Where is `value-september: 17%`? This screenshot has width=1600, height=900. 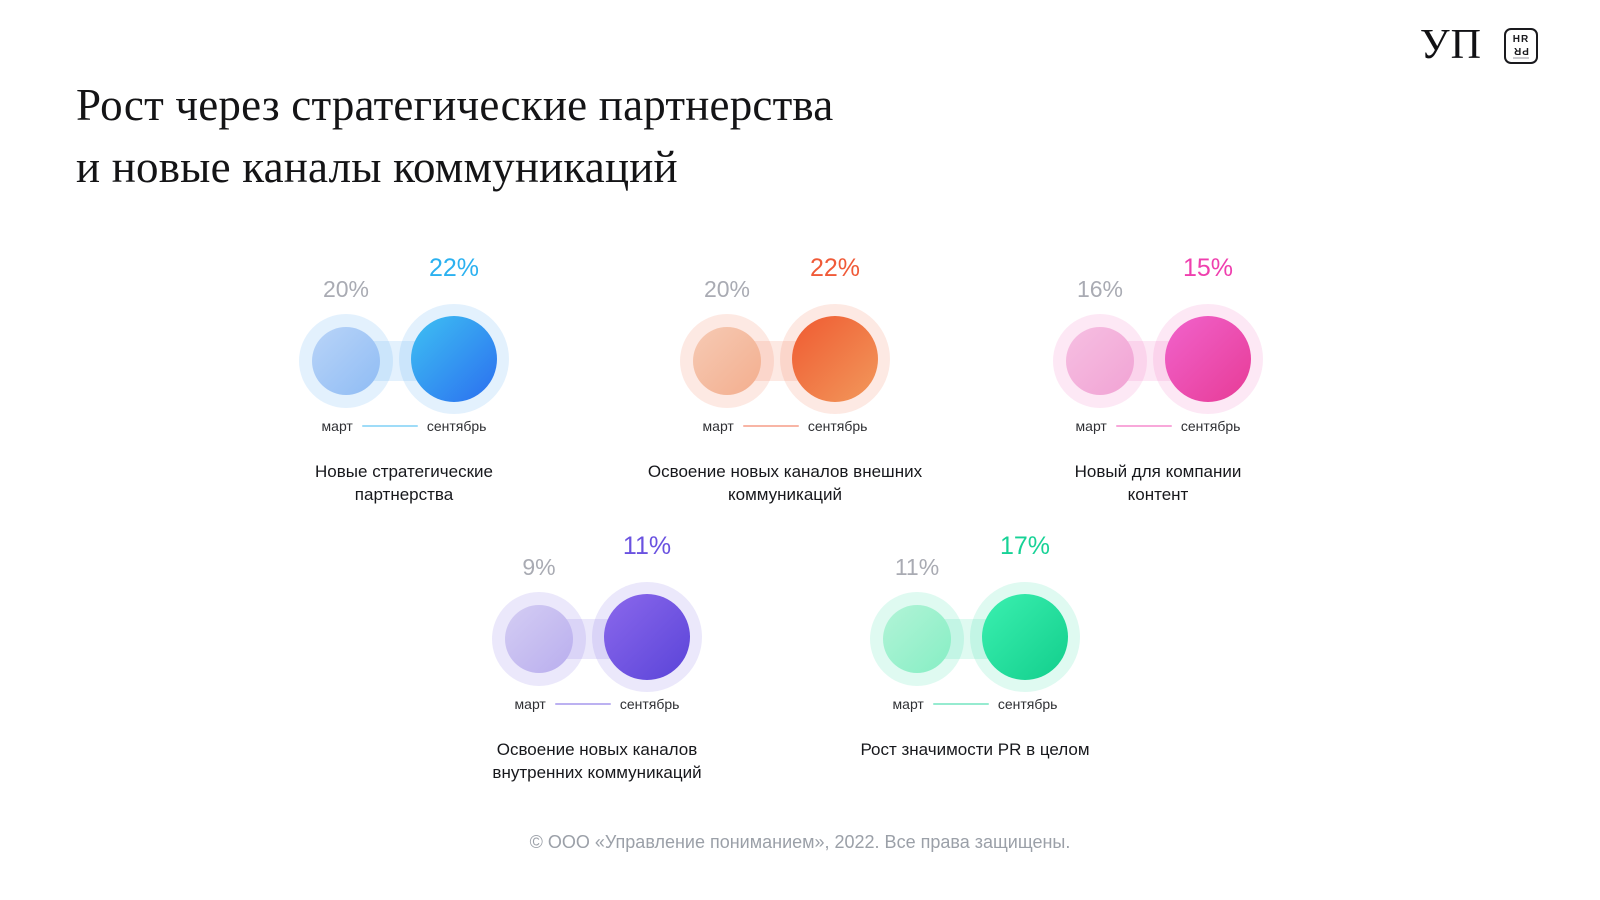 value-september: 17% is located at coordinates (1025, 546).